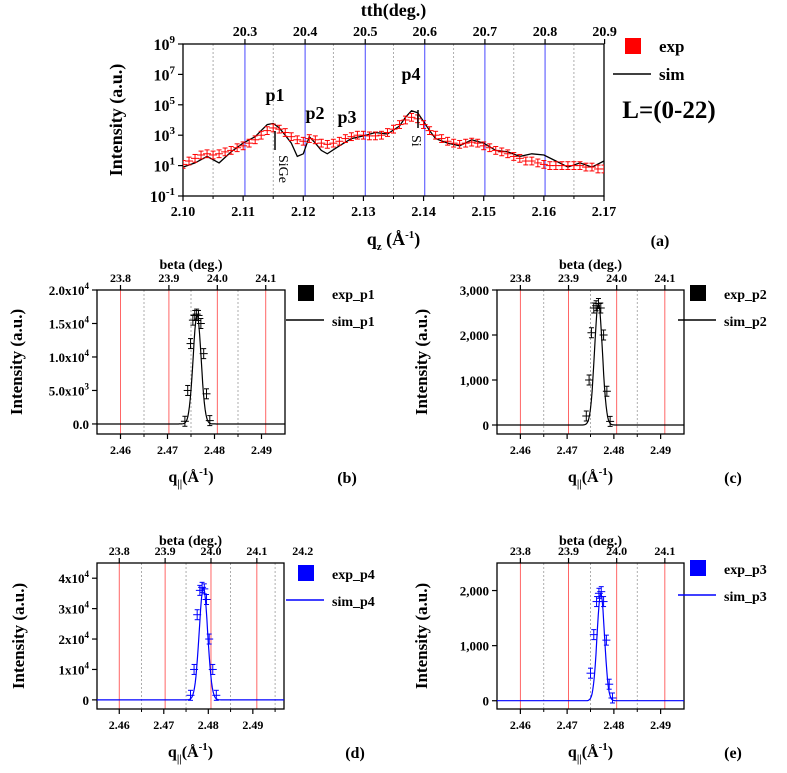 The width and height of the screenshot is (787, 773). What do you see at coordinates (173, 101) in the screenshot?
I see `y-tick-exp: 5` at bounding box center [173, 101].